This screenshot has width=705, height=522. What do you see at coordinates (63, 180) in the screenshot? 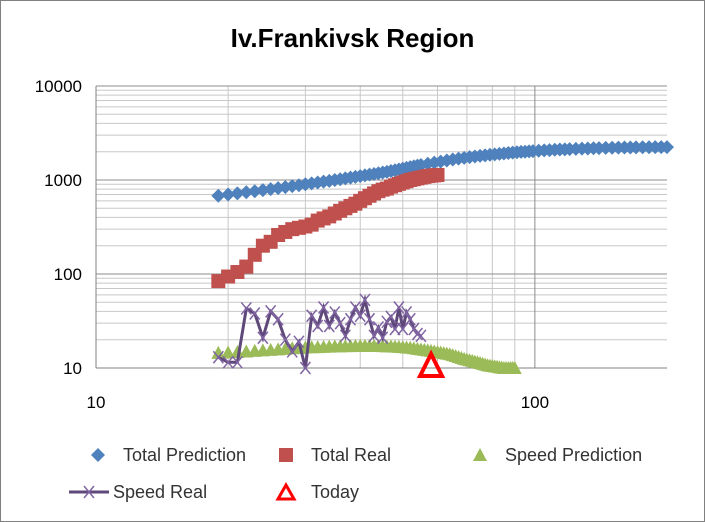
I see `y-tick-label: 1000` at bounding box center [63, 180].